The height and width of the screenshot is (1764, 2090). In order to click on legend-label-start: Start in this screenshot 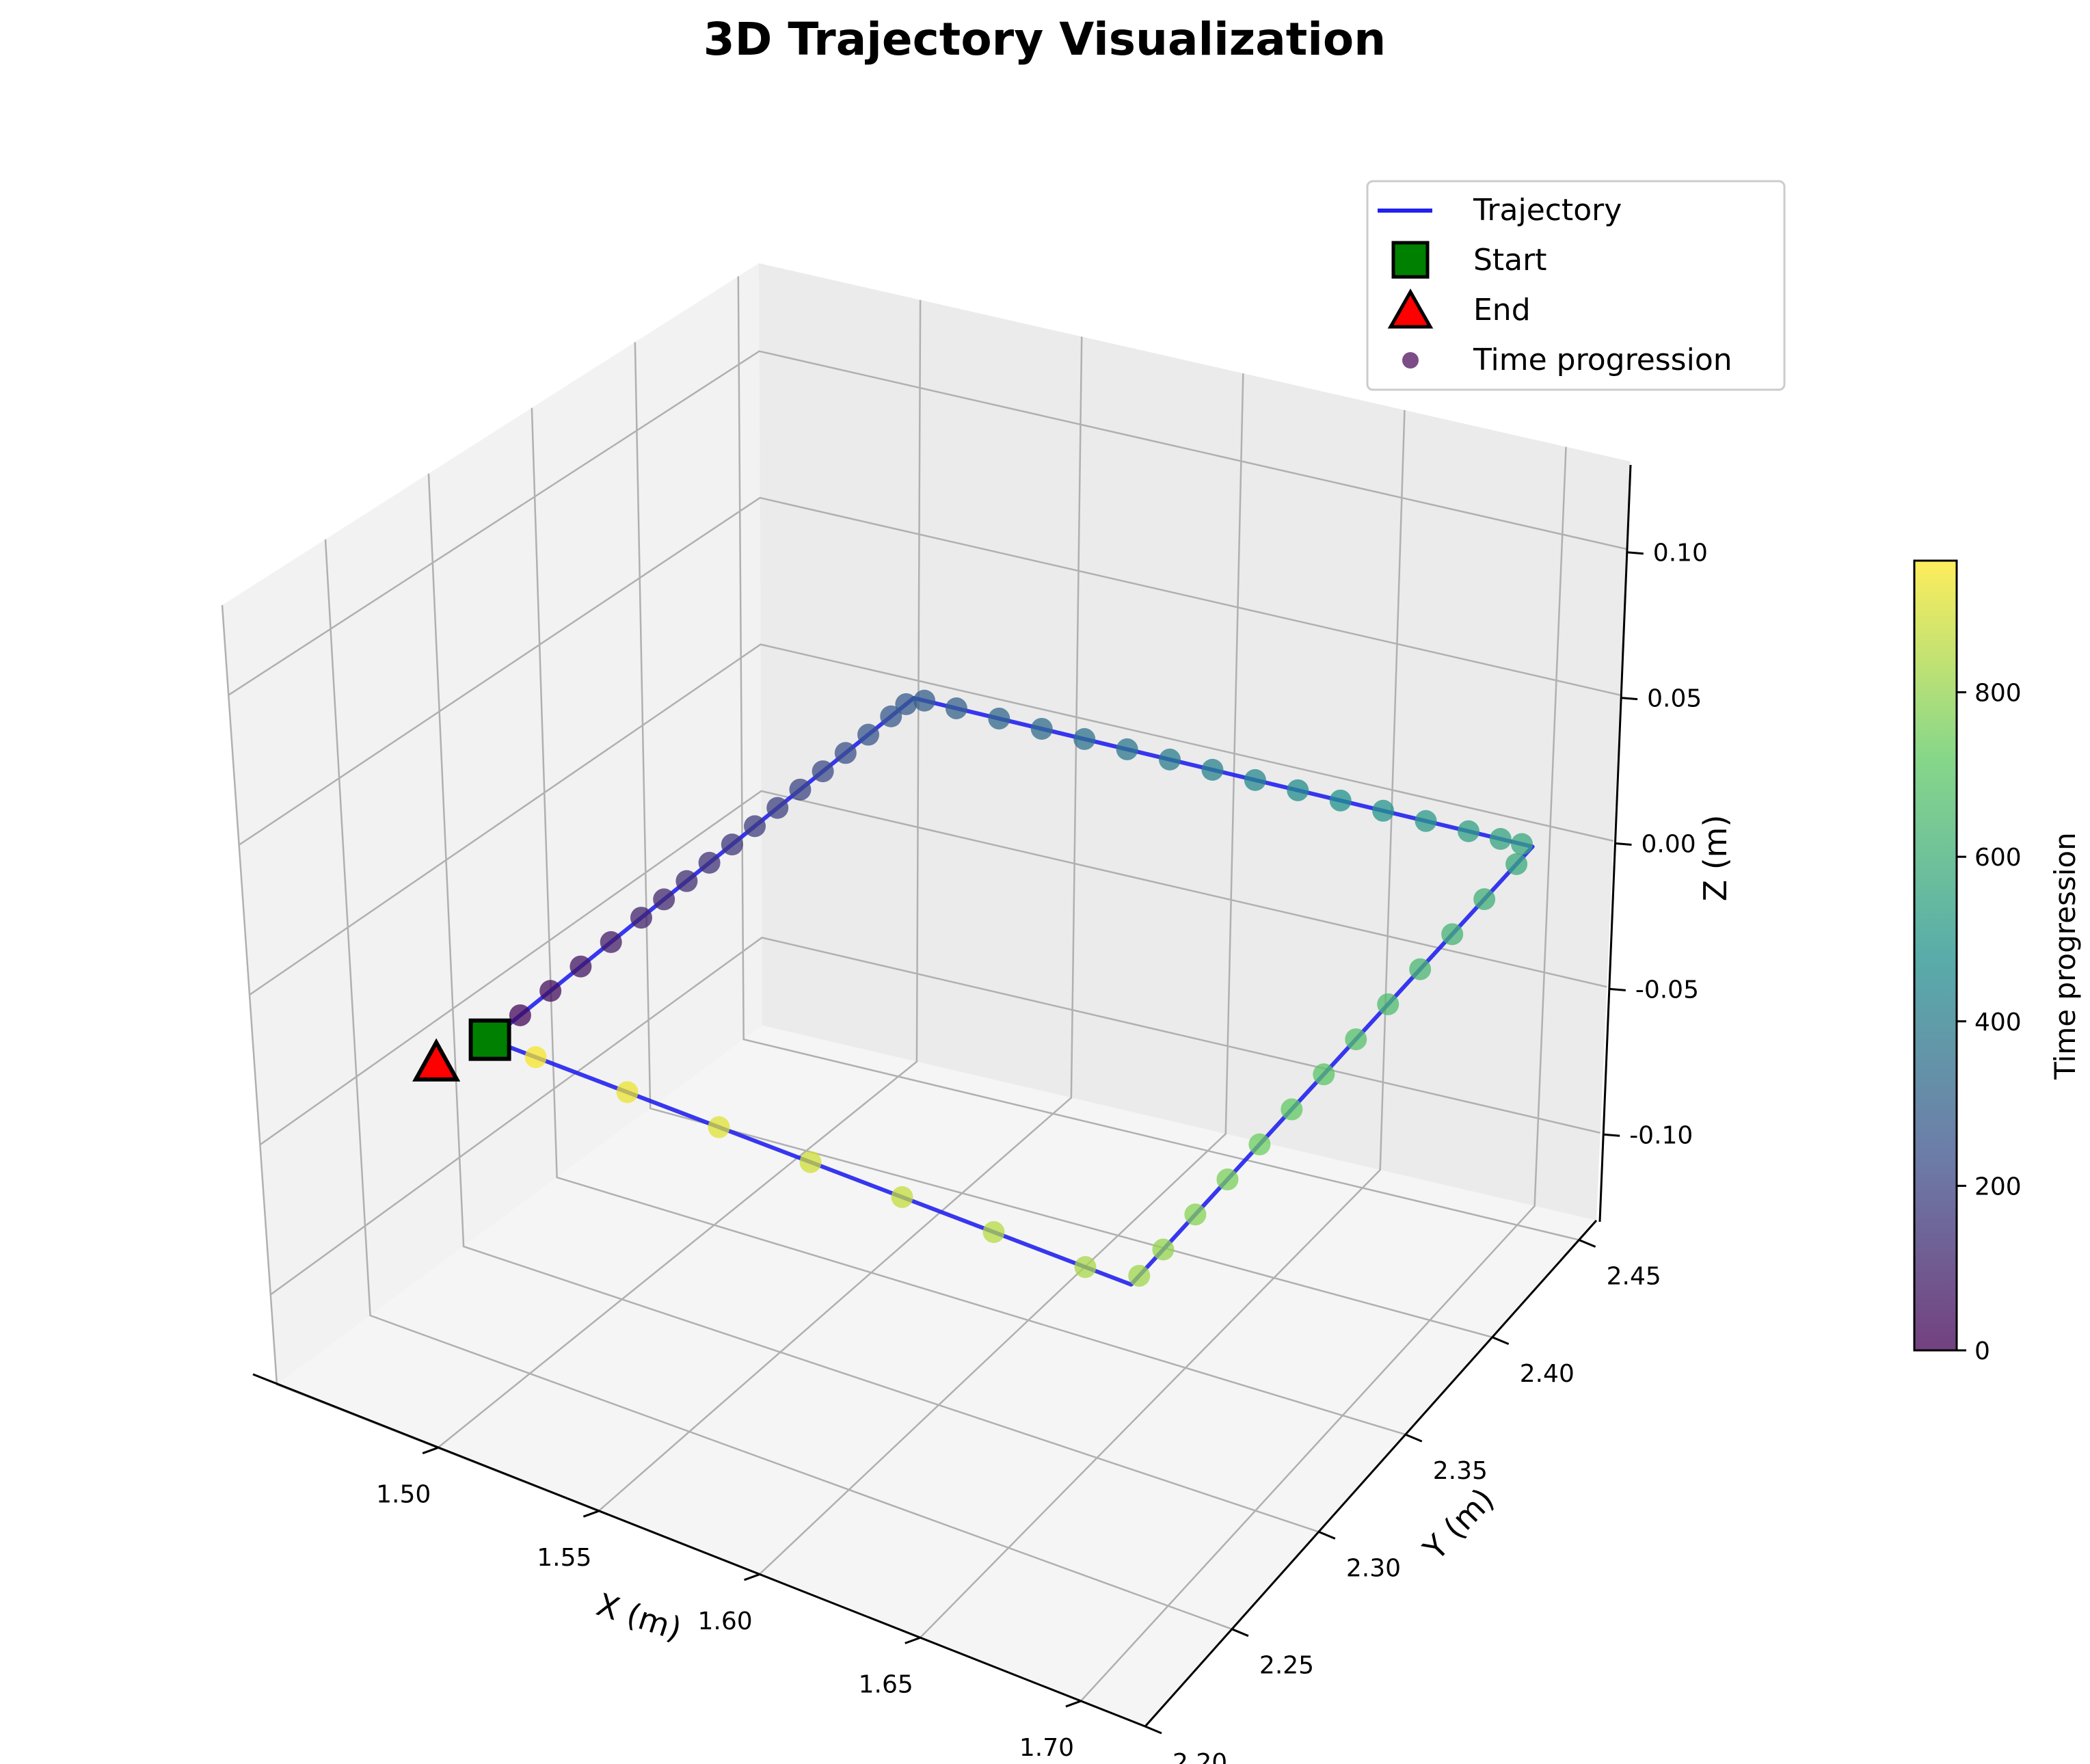, I will do `click(1510, 260)`.